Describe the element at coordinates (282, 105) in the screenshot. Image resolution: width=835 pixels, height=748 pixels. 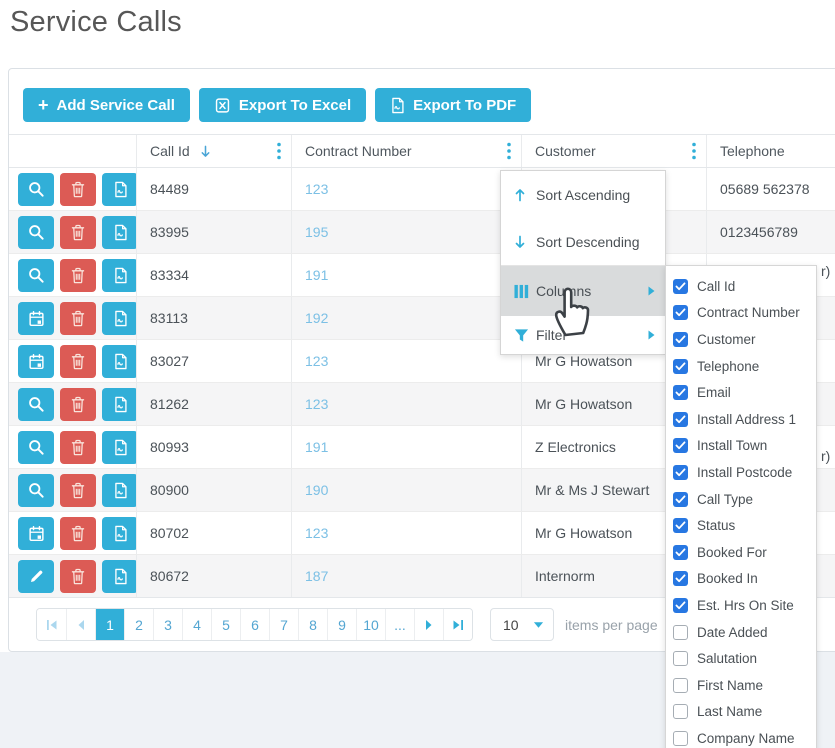
I see `export-to-excel-button: Export To Excel` at that location.